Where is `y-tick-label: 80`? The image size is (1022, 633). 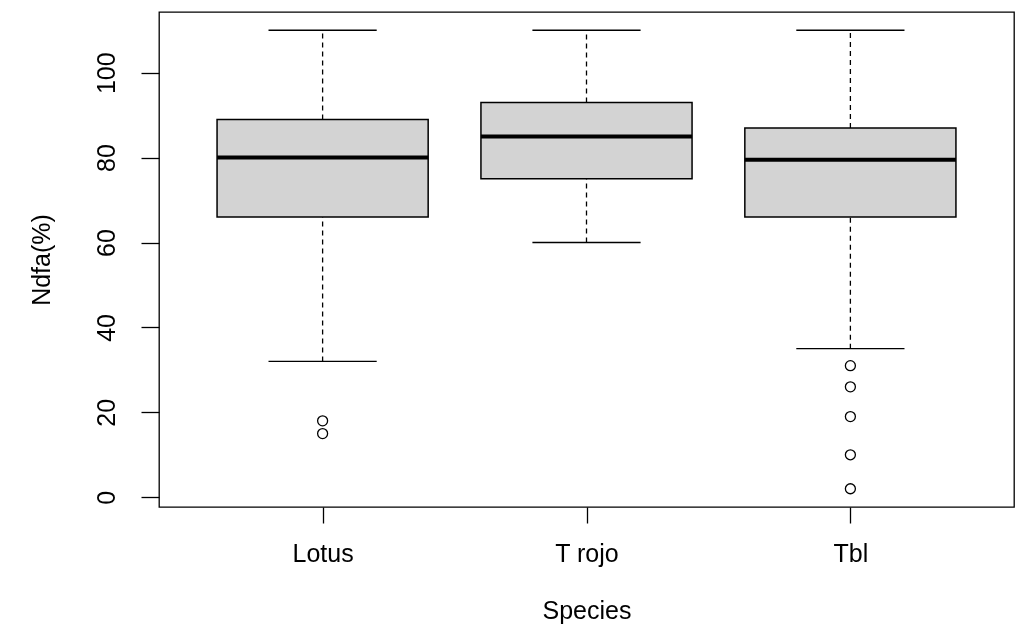
y-tick-label: 80 is located at coordinates (105, 158).